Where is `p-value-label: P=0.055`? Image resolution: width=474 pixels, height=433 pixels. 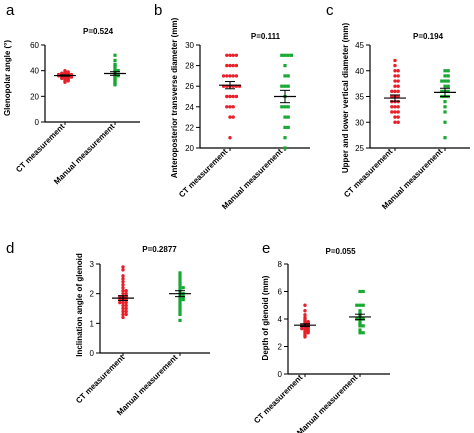 p-value-label: P=0.055 is located at coordinates (340, 251).